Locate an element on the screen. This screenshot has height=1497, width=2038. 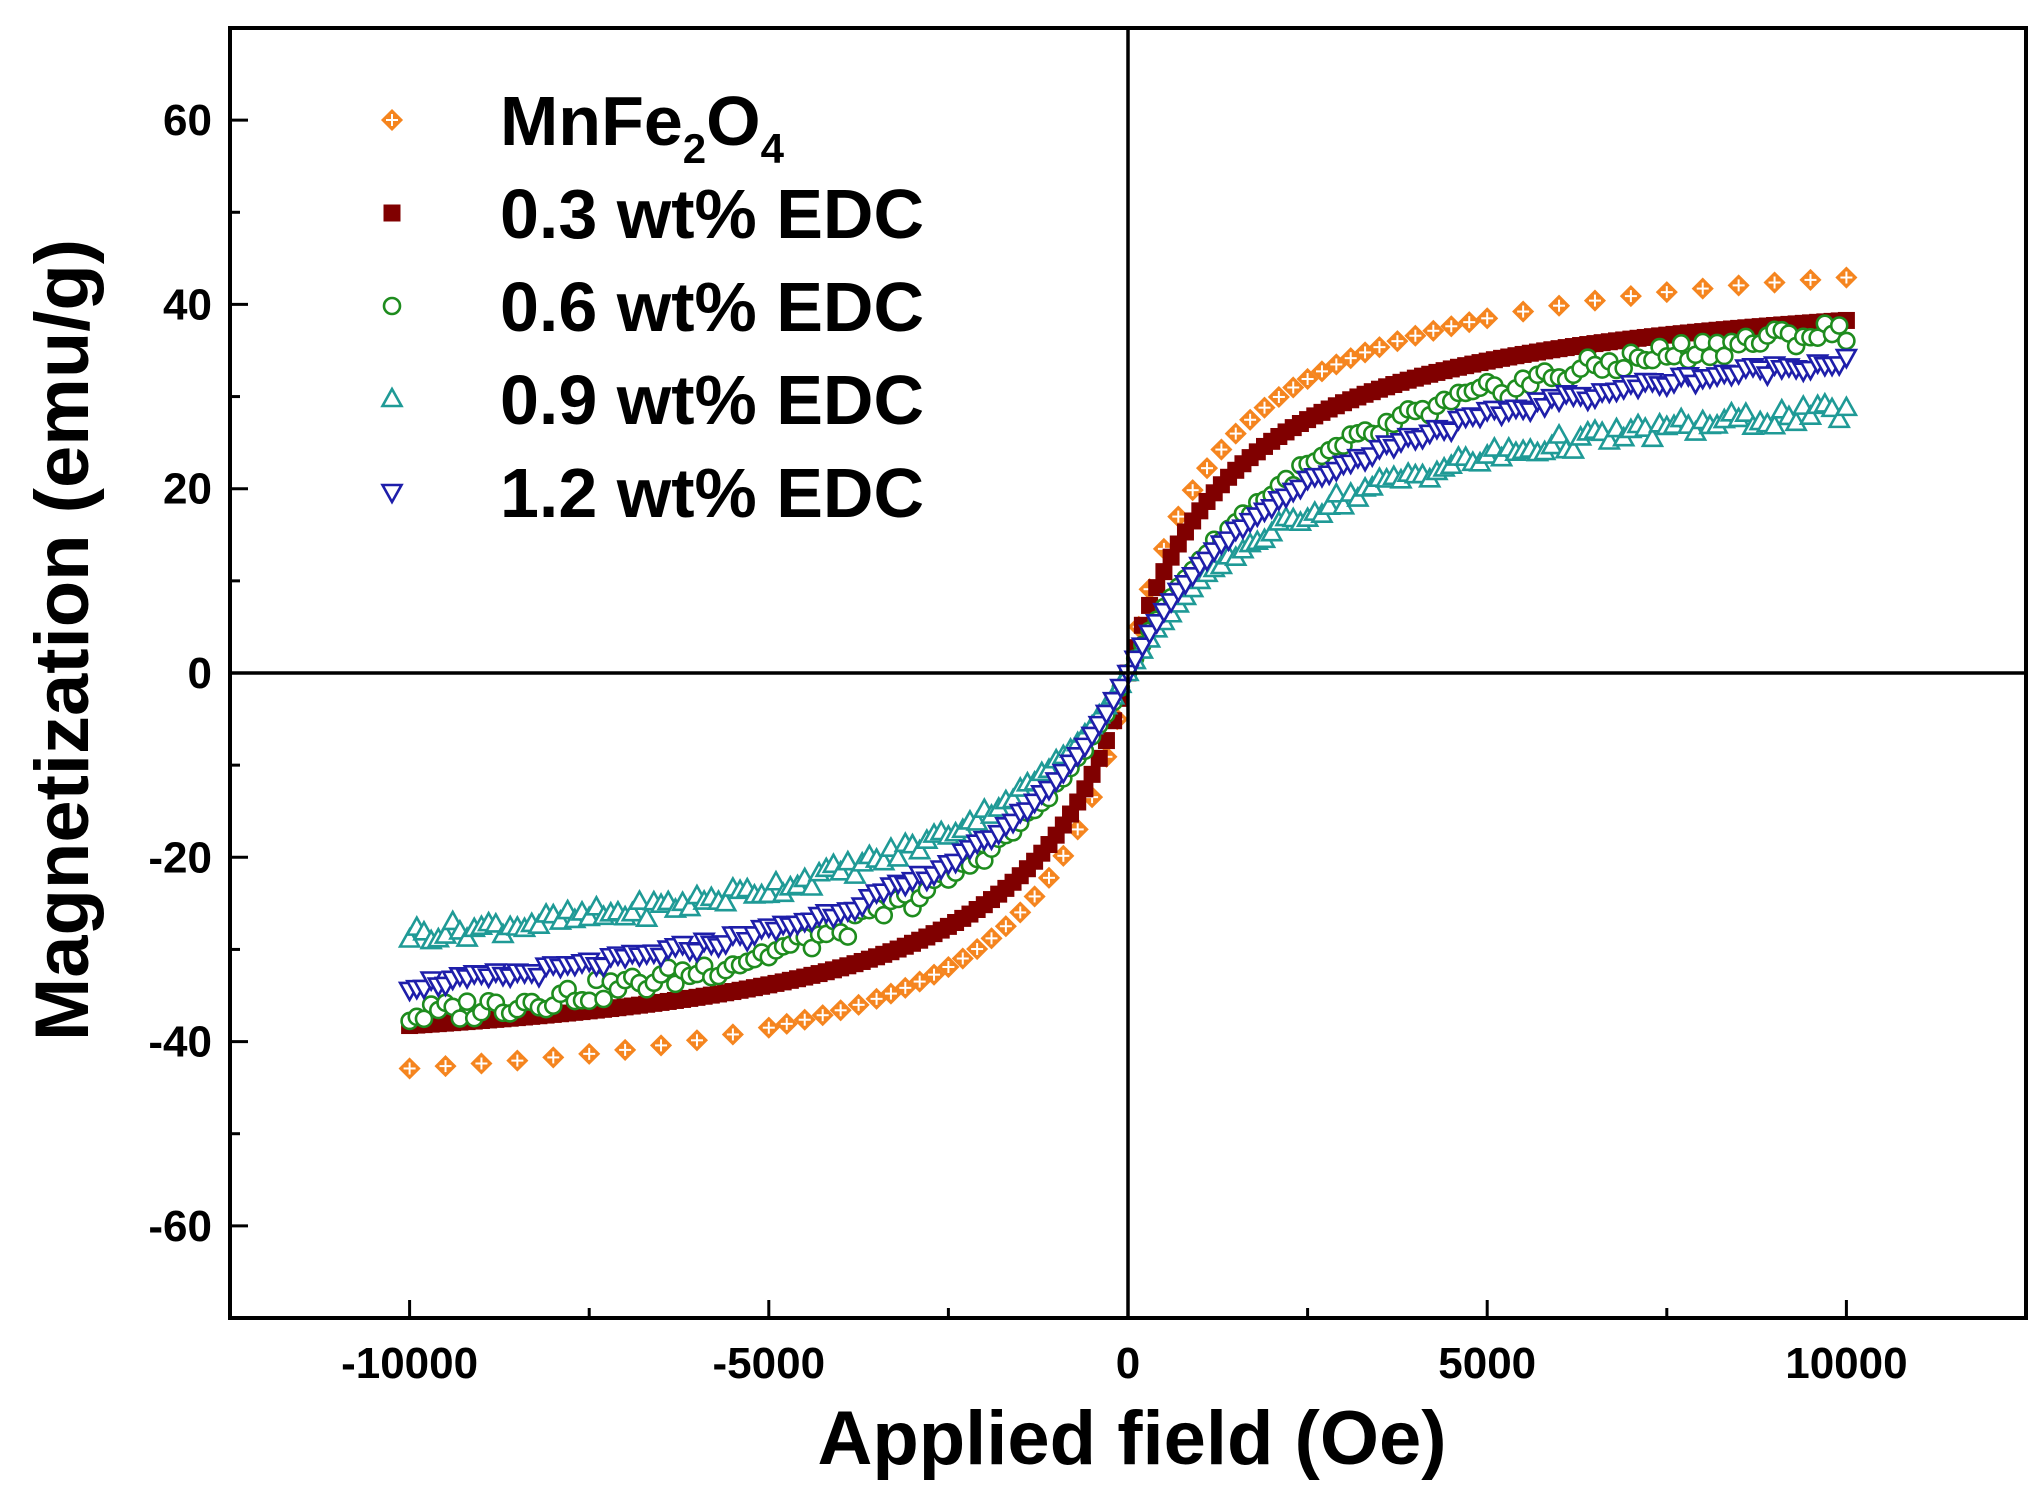
y-tick-label: 40 is located at coordinates (187, 304).